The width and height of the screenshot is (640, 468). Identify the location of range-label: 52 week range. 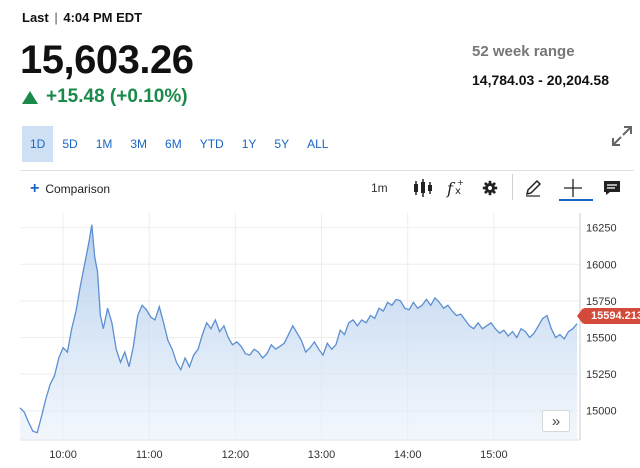
(523, 51).